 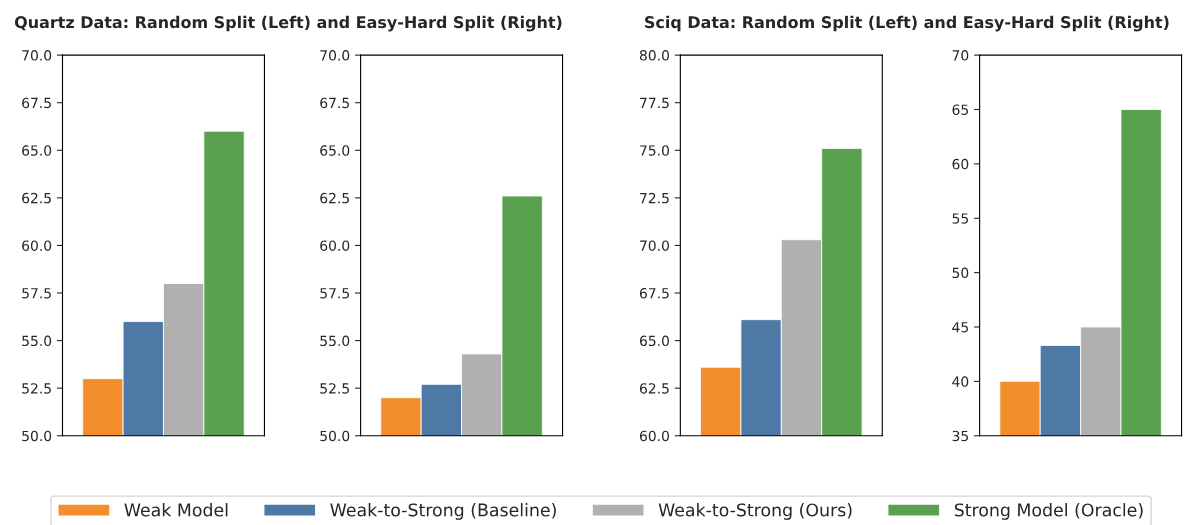 What do you see at coordinates (907, 23) in the screenshot?
I see `chart-title: Sciq Data: Random Split (Left) and Easy-Hard Split (Right)` at bounding box center [907, 23].